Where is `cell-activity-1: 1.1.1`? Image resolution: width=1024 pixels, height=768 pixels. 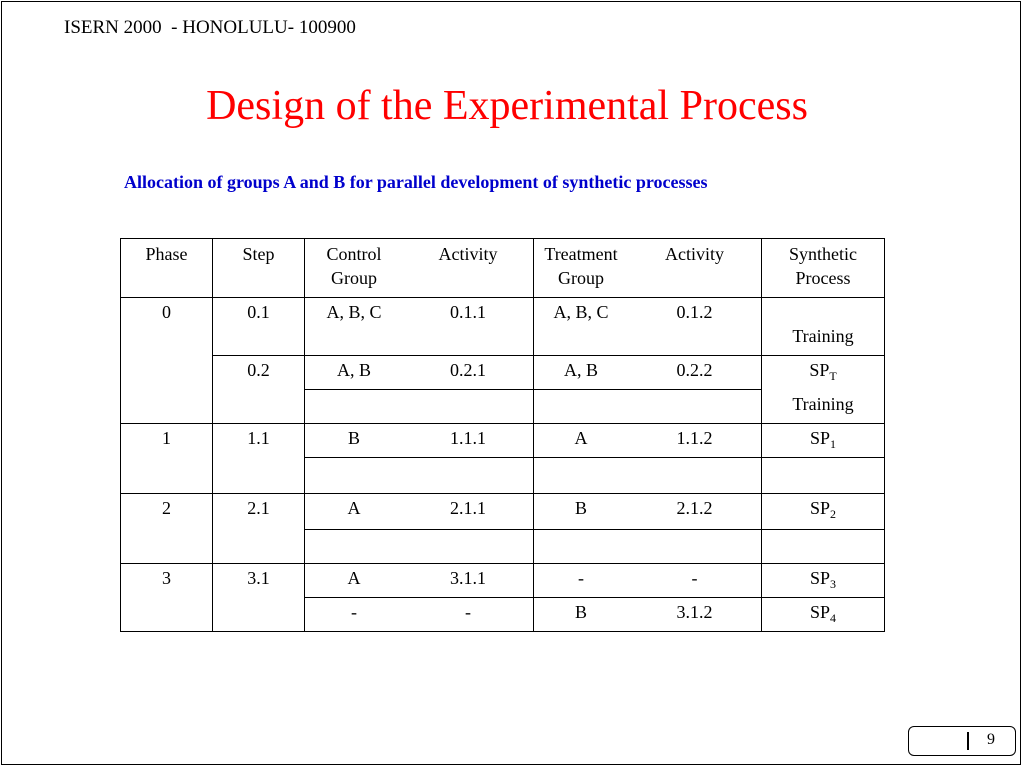
cell-activity-1: 1.1.1 is located at coordinates (468, 440).